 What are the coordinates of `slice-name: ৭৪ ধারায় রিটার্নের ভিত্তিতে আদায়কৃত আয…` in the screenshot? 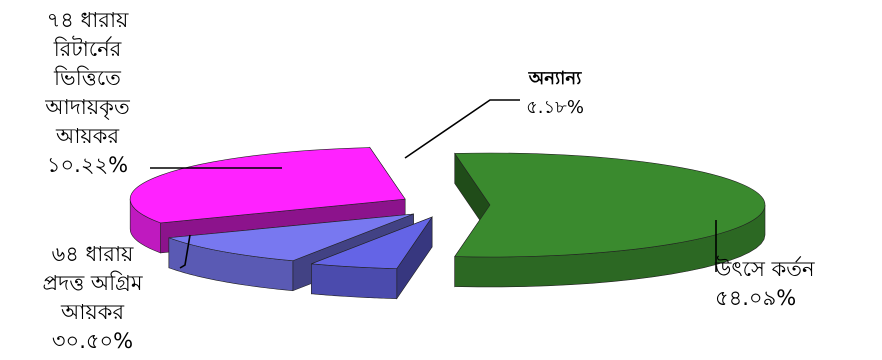 It's located at (87, 78).